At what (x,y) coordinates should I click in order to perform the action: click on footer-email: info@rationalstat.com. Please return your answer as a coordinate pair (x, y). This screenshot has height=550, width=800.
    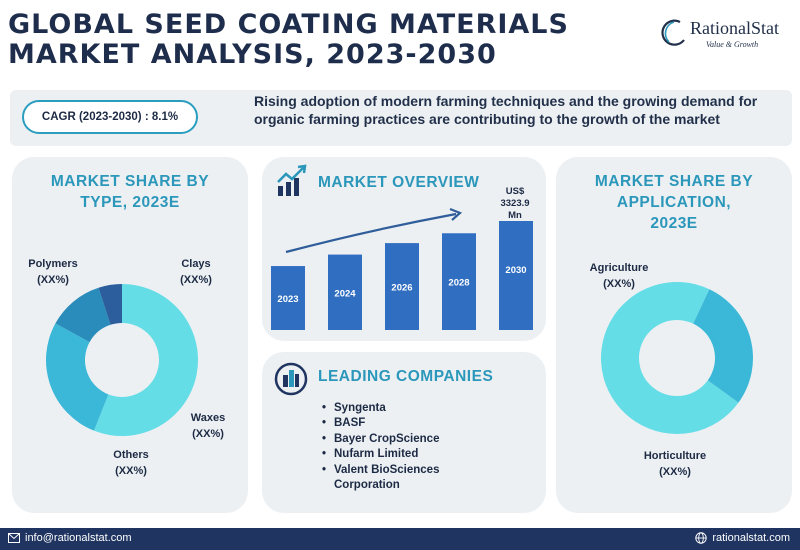
    Looking at the image, I should click on (70, 538).